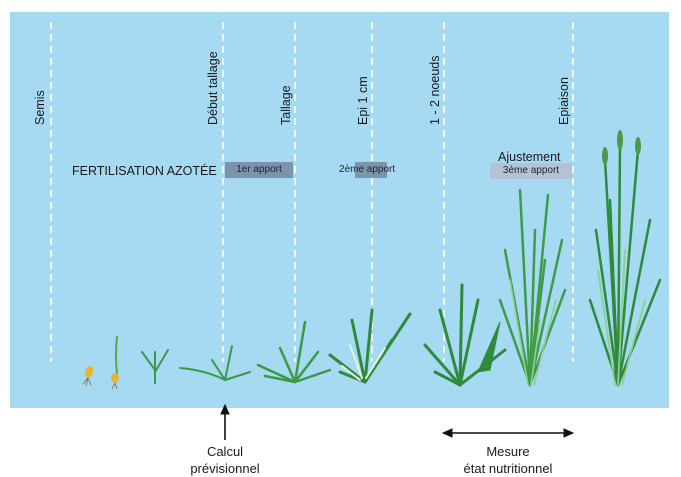 The image size is (681, 477). Describe the element at coordinates (225, 460) in the screenshot. I see `calcul-previsionnel-label: Calcul prévisionnel` at that location.